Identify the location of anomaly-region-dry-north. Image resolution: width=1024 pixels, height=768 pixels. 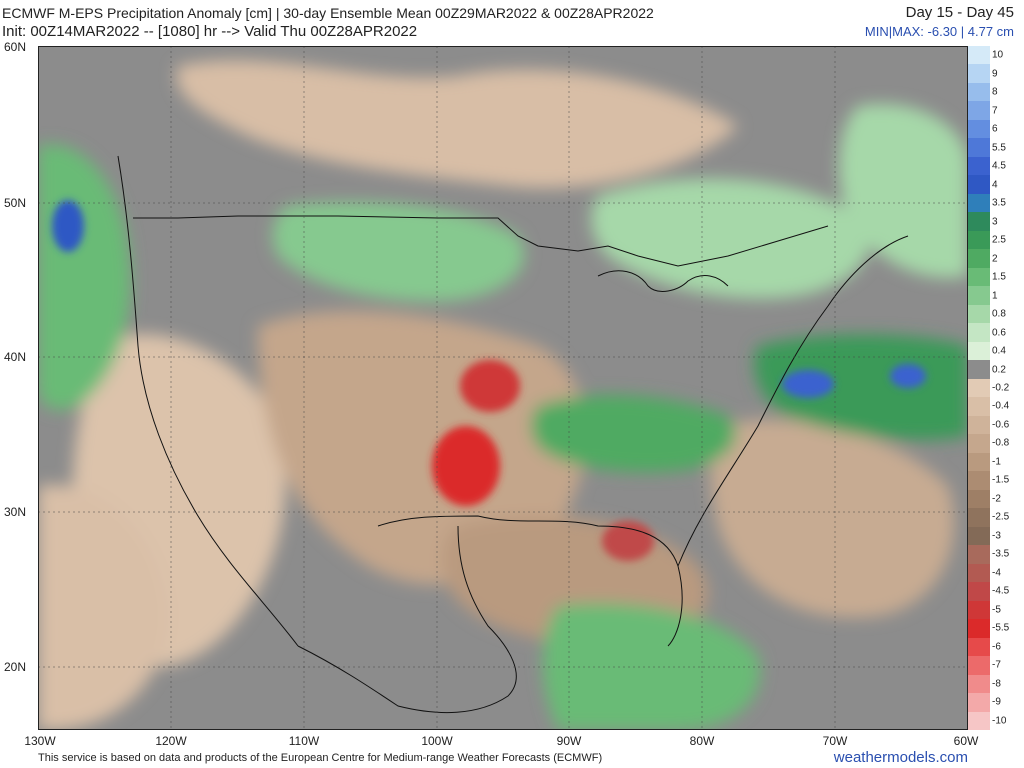
(457, 124).